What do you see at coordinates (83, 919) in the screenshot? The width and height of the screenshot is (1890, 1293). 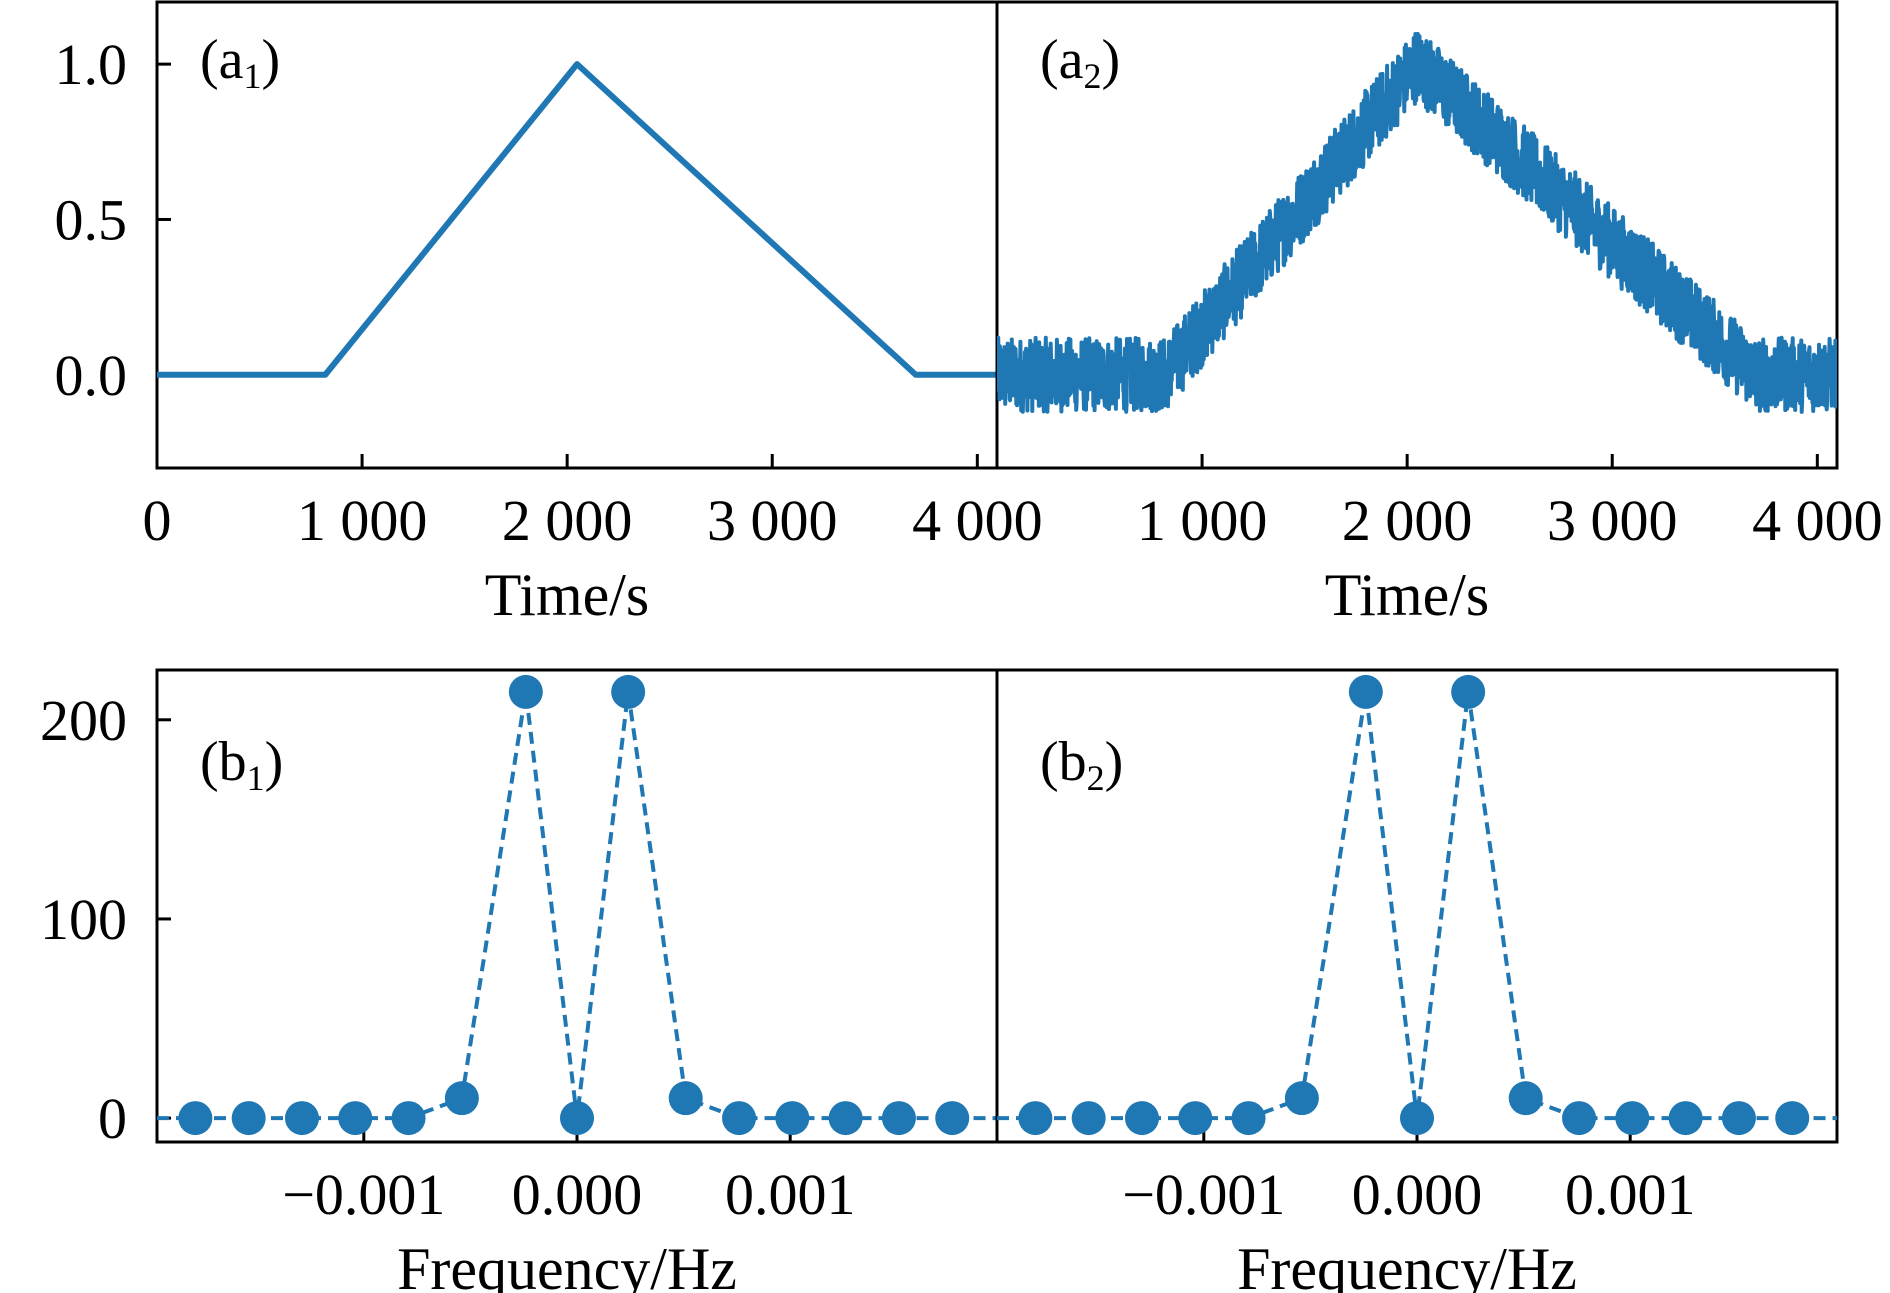 I see `y-tick-label: 100` at bounding box center [83, 919].